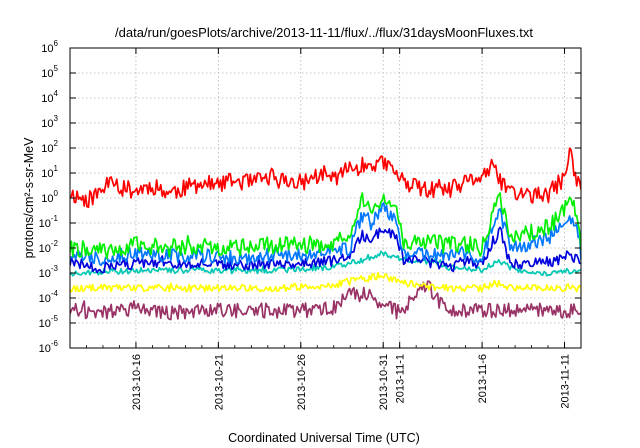 Image resolution: width=640 pixels, height=448 pixels. I want to click on y-tick-label: 10², so click(49, 147).